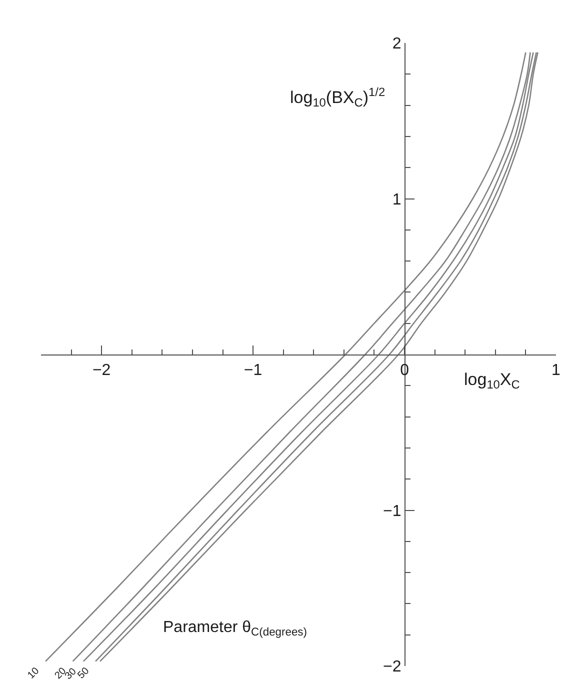  Describe the element at coordinates (492, 381) in the screenshot. I see `x-axis-title: log$_{10}$X$_{C}$` at that location.